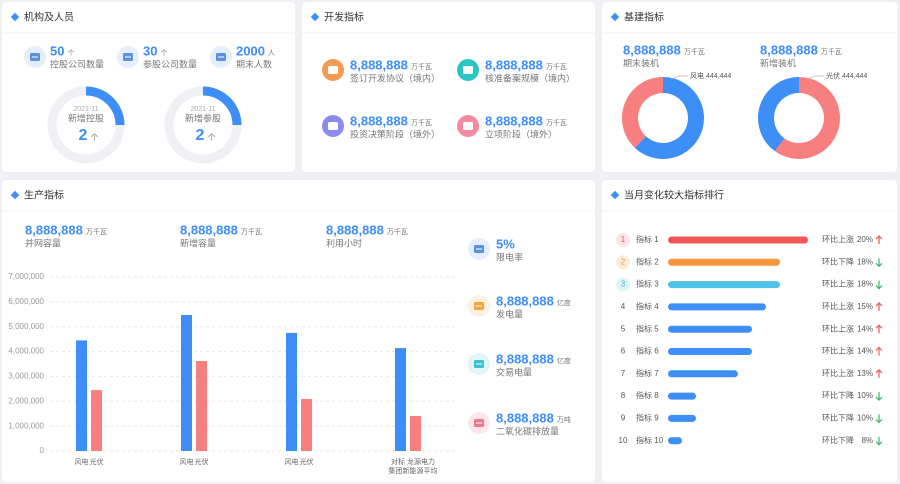  What do you see at coordinates (867, 440) in the screenshot?
I see `change-value: 8%` at bounding box center [867, 440].